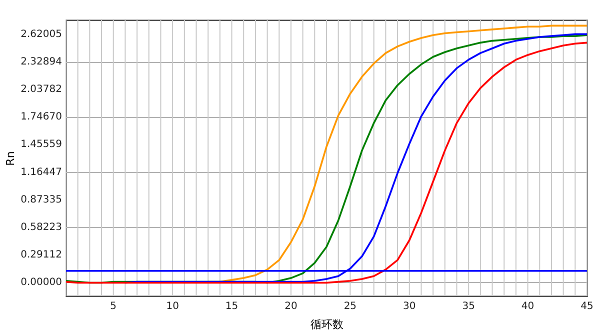 This screenshot has width=600, height=336. What do you see at coordinates (291, 306) in the screenshot?
I see `x-tick-label: 20` at bounding box center [291, 306].